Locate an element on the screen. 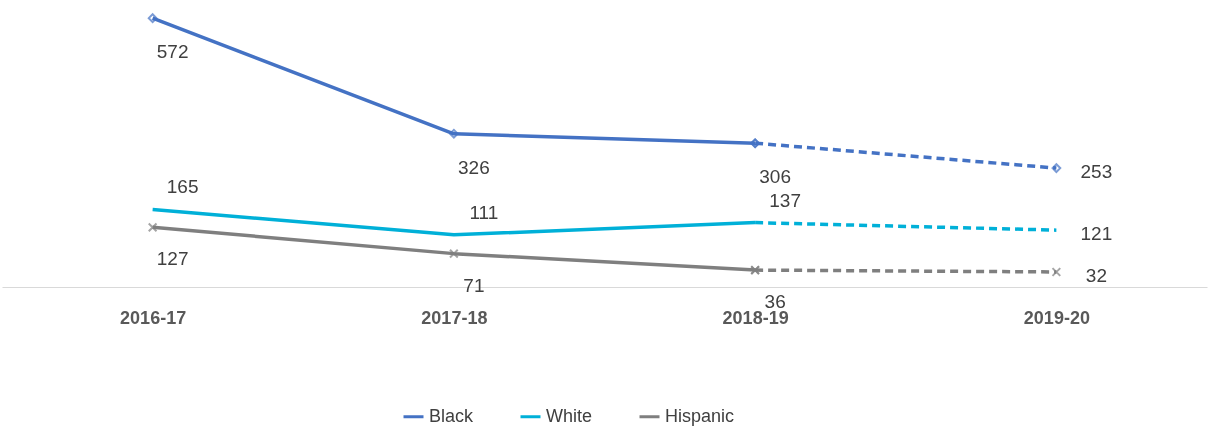  x-tick-label: 2017-18 is located at coordinates (454, 317).